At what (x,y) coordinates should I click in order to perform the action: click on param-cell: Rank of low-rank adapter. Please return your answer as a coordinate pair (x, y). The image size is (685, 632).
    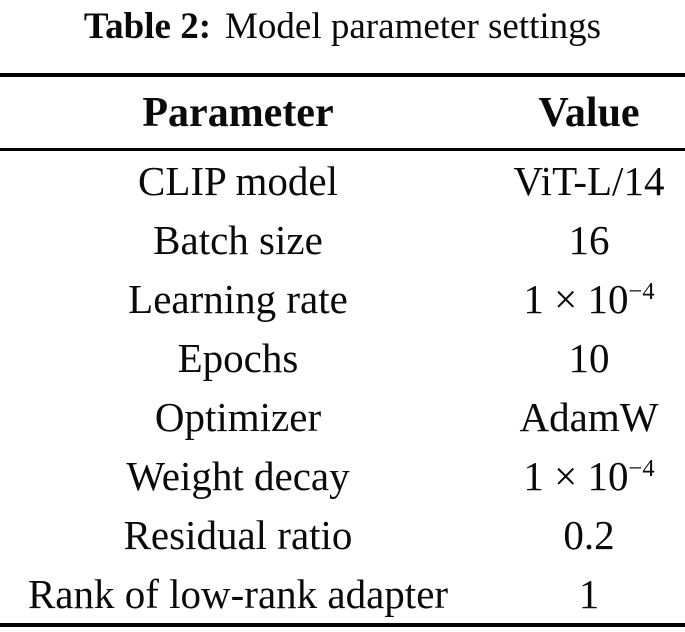
    Looking at the image, I should click on (238, 593).